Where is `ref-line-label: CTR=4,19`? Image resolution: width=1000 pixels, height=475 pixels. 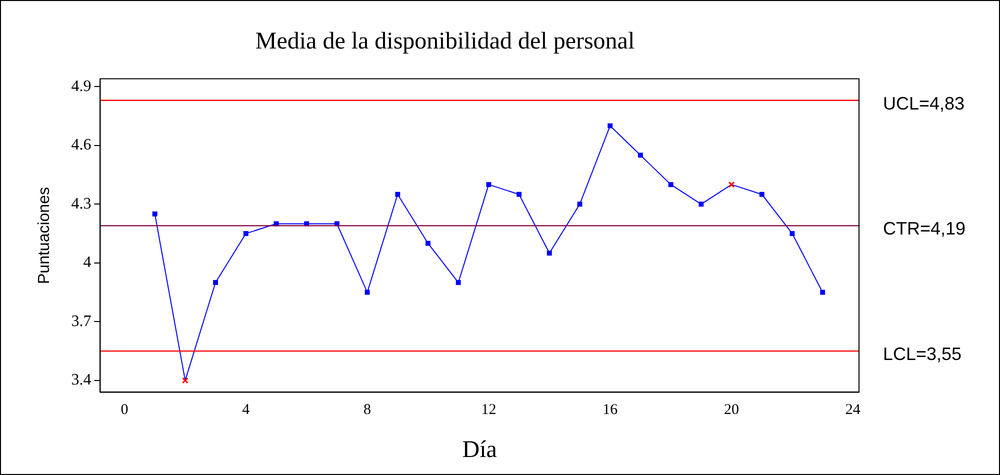 ref-line-label: CTR=4,19 is located at coordinates (924, 228).